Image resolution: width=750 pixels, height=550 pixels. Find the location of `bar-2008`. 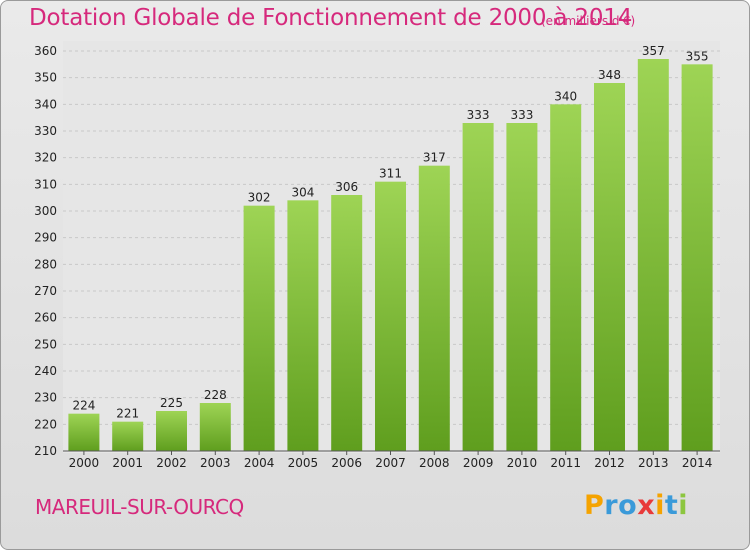

bar-2008 is located at coordinates (434, 308).